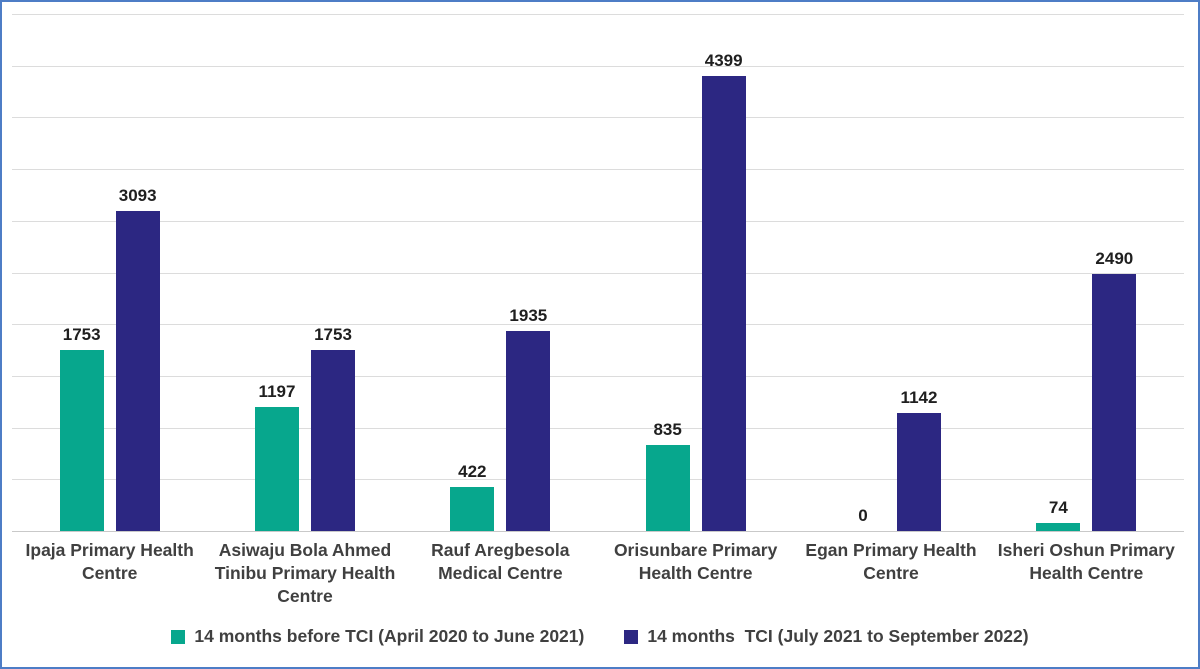  I want to click on data-label: 1142, so click(919, 397).